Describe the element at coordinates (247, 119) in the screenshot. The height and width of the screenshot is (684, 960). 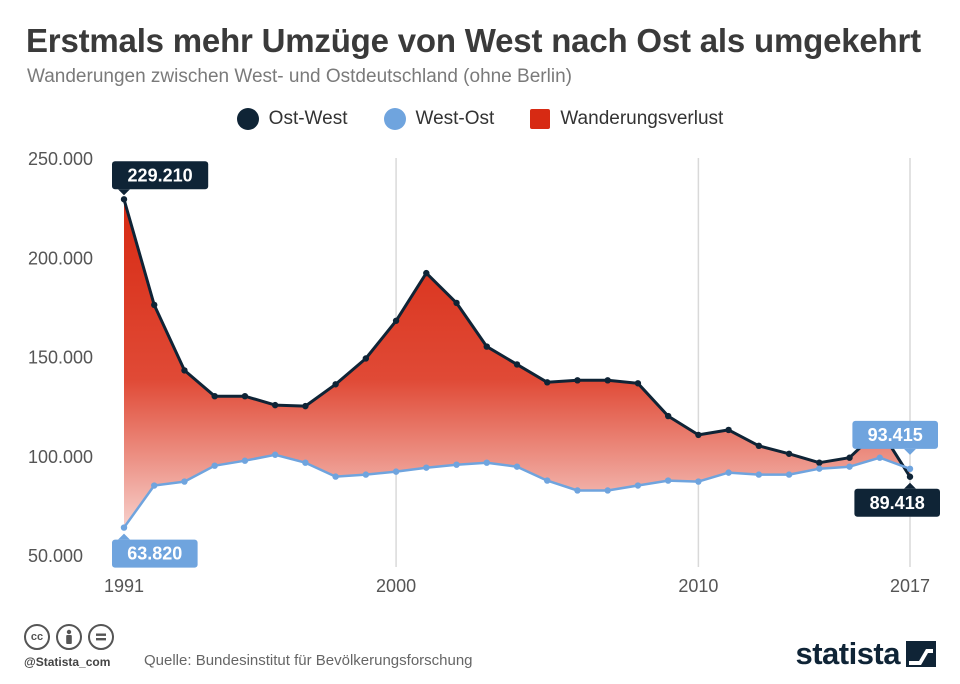
I see `legend-marker-ost-west` at that location.